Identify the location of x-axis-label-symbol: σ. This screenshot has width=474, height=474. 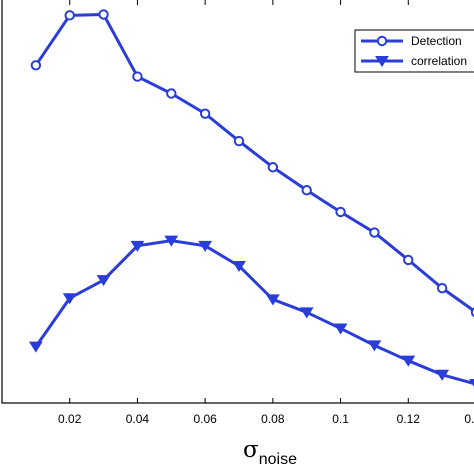
(251, 450).